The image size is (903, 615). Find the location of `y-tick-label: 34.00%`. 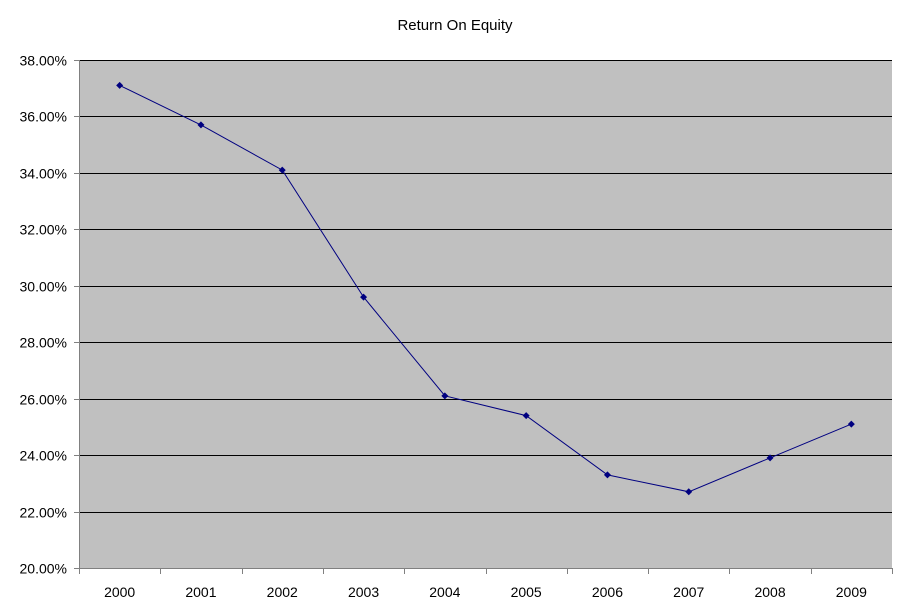

y-tick-label: 34.00% is located at coordinates (43, 174).